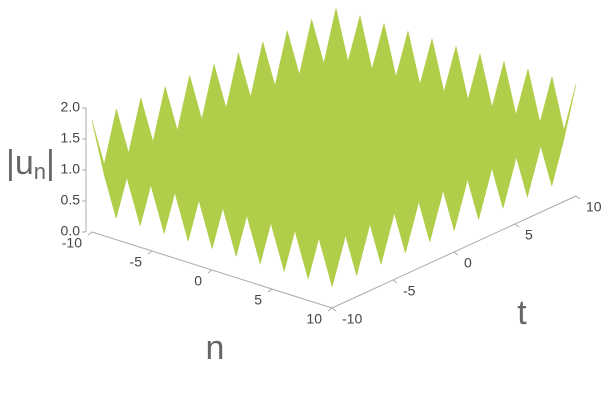  I want to click on x-axis-label: n, so click(215, 348).